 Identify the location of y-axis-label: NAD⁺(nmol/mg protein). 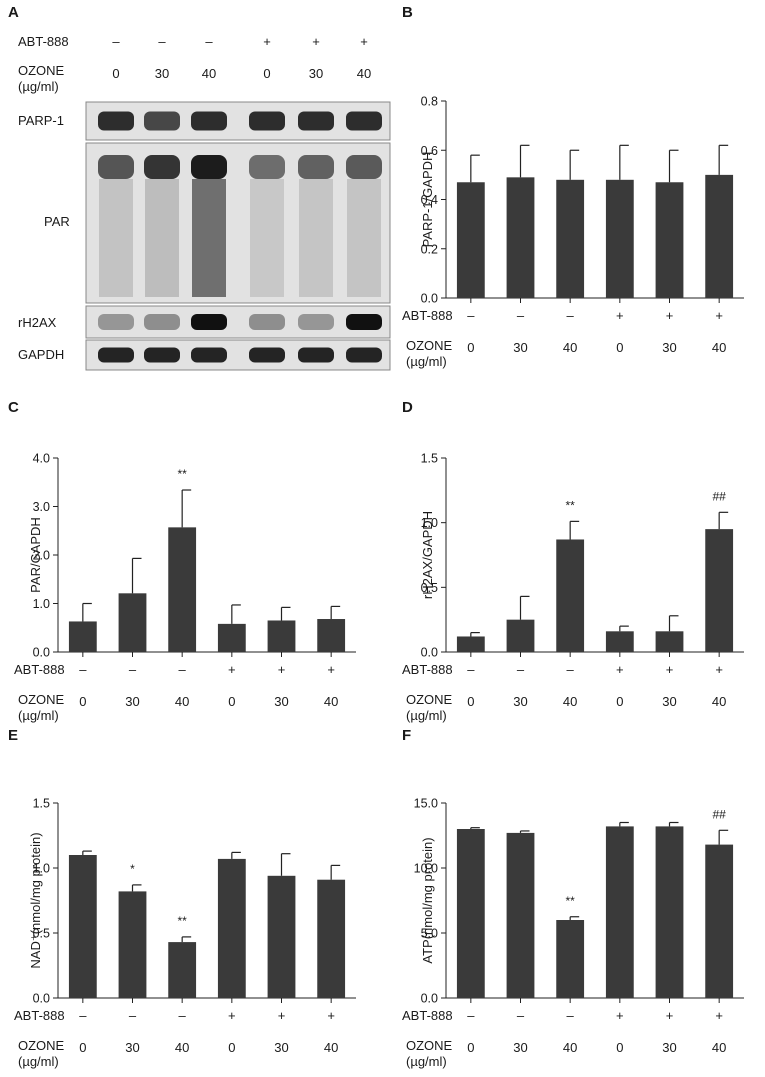
(35, 900).